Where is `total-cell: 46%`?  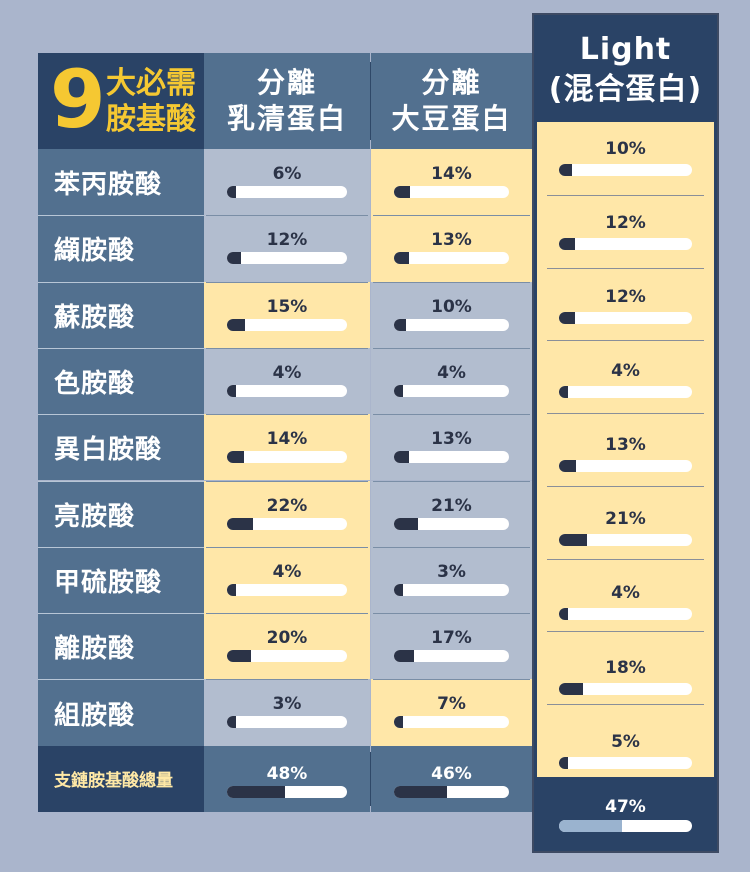 total-cell: 46% is located at coordinates (451, 778).